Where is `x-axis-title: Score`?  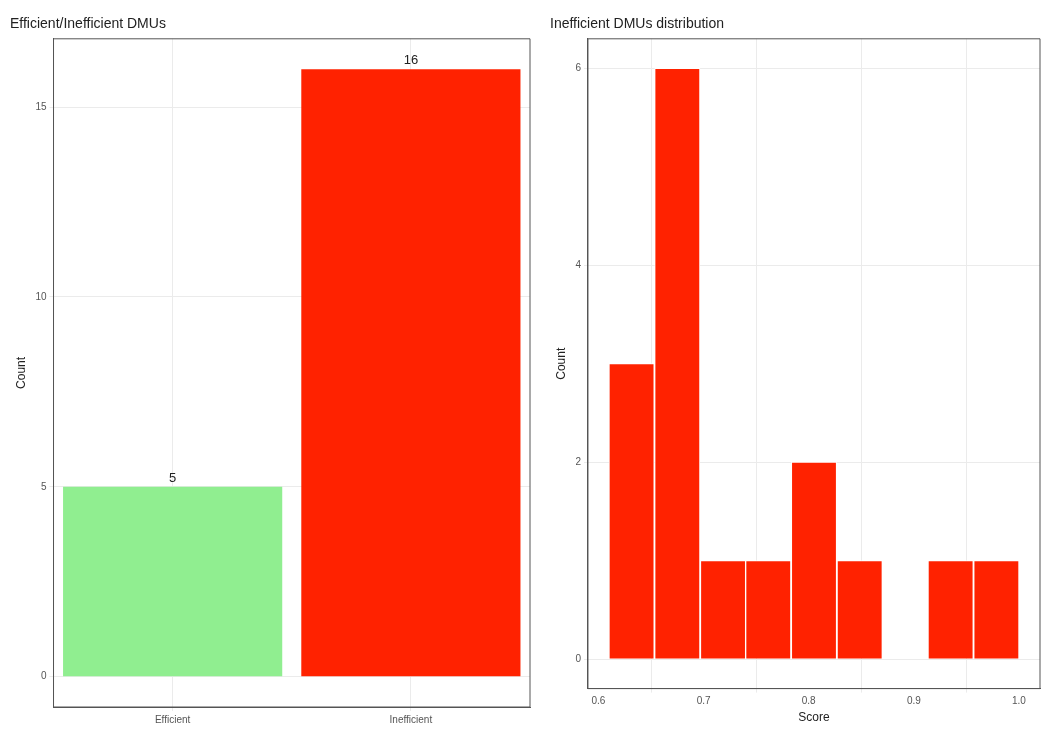
x-axis-title: Score is located at coordinates (814, 717).